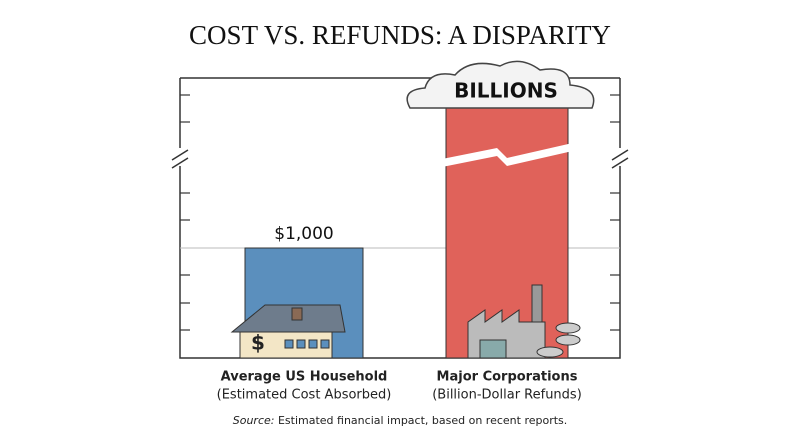 This screenshot has height=447, width=800. I want to click on axis-break, so click(507, 155).